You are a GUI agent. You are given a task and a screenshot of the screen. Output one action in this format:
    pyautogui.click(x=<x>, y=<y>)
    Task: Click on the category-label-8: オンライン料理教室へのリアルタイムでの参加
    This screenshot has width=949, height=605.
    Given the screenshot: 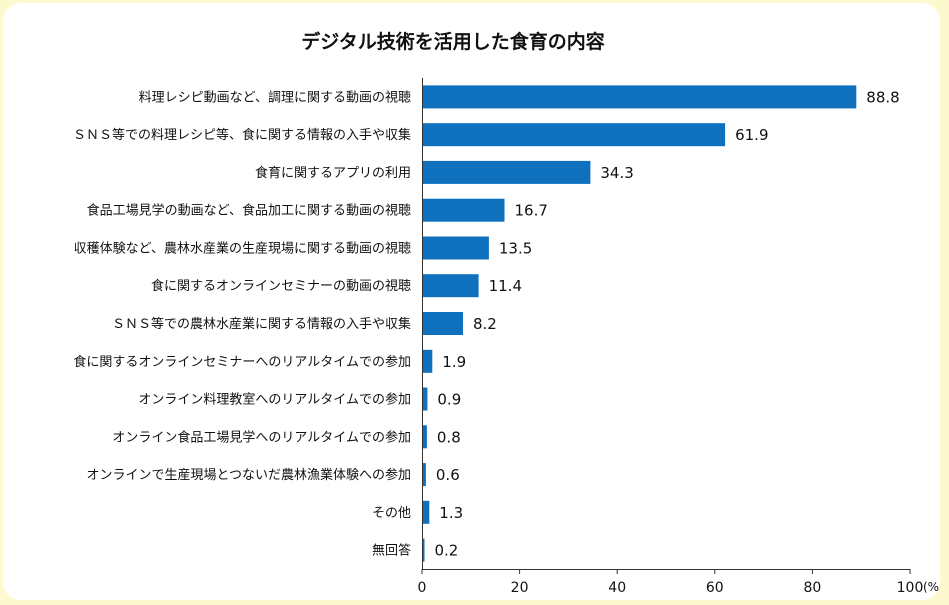 What is the action you would take?
    pyautogui.click(x=274, y=400)
    